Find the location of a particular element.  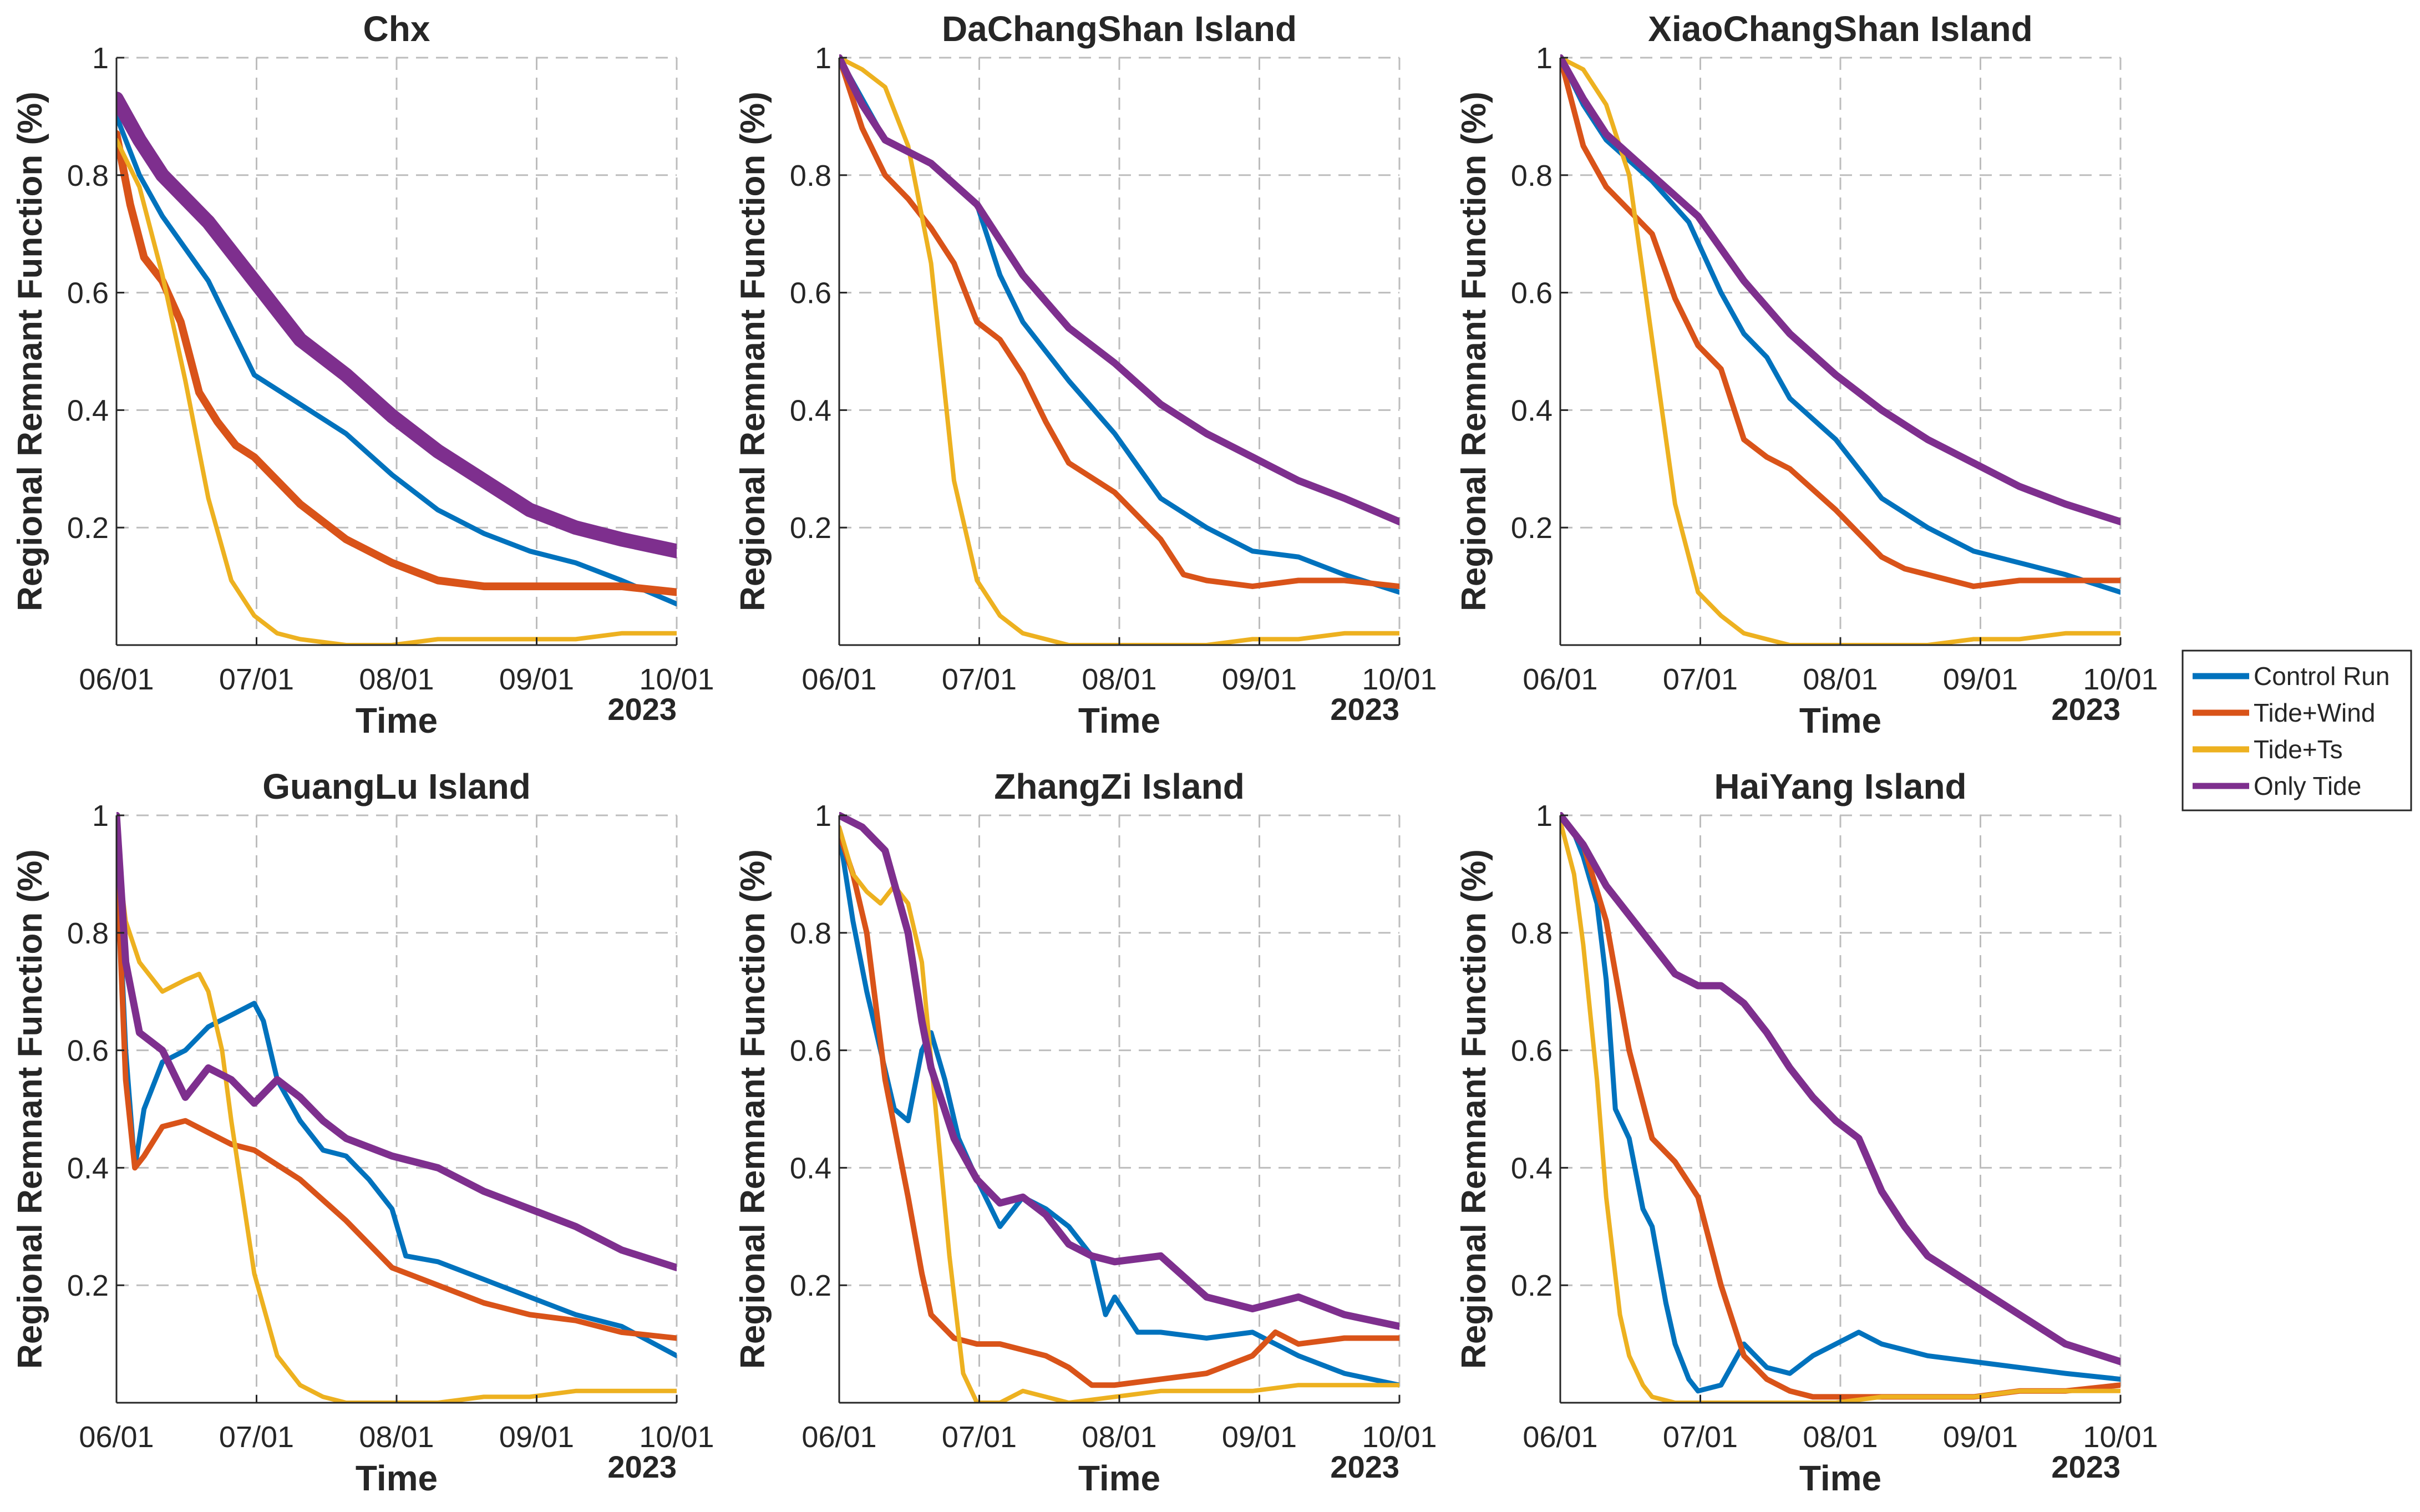

chart-title: DaChangShan Island is located at coordinates (1119, 29).